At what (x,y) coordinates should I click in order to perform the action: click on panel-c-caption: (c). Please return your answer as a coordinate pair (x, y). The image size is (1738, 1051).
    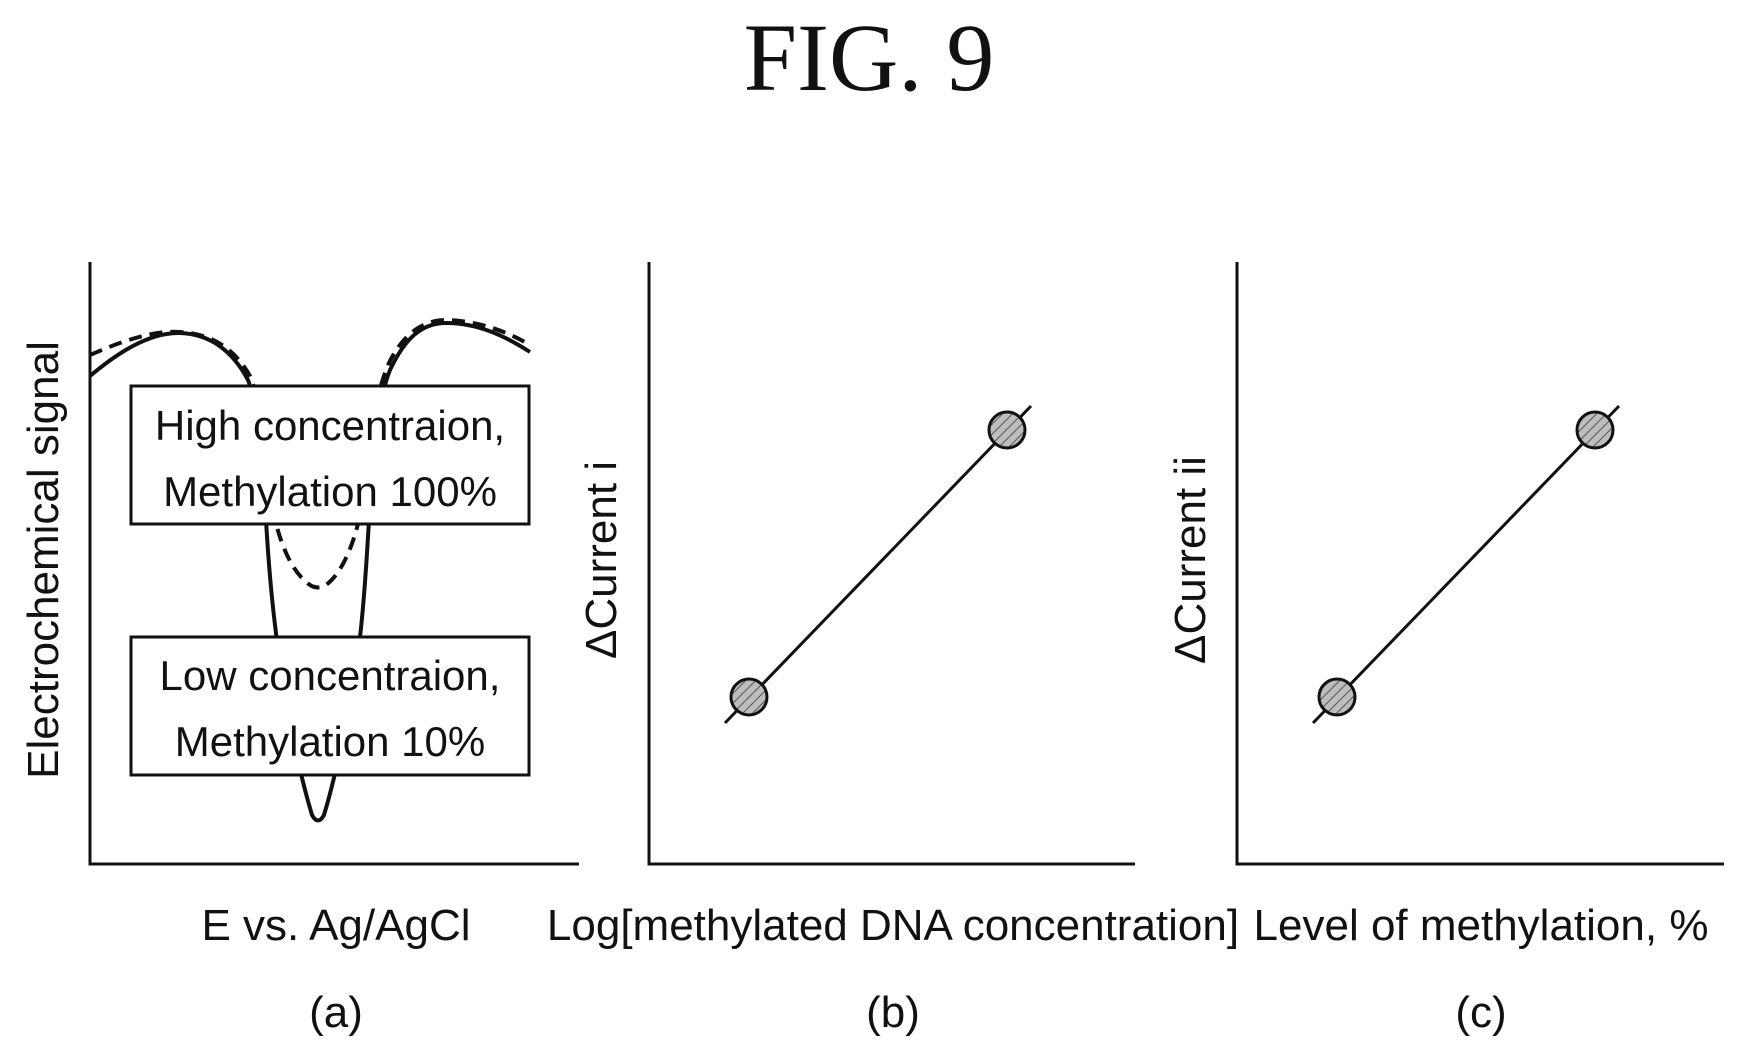
    Looking at the image, I should click on (1480, 1012).